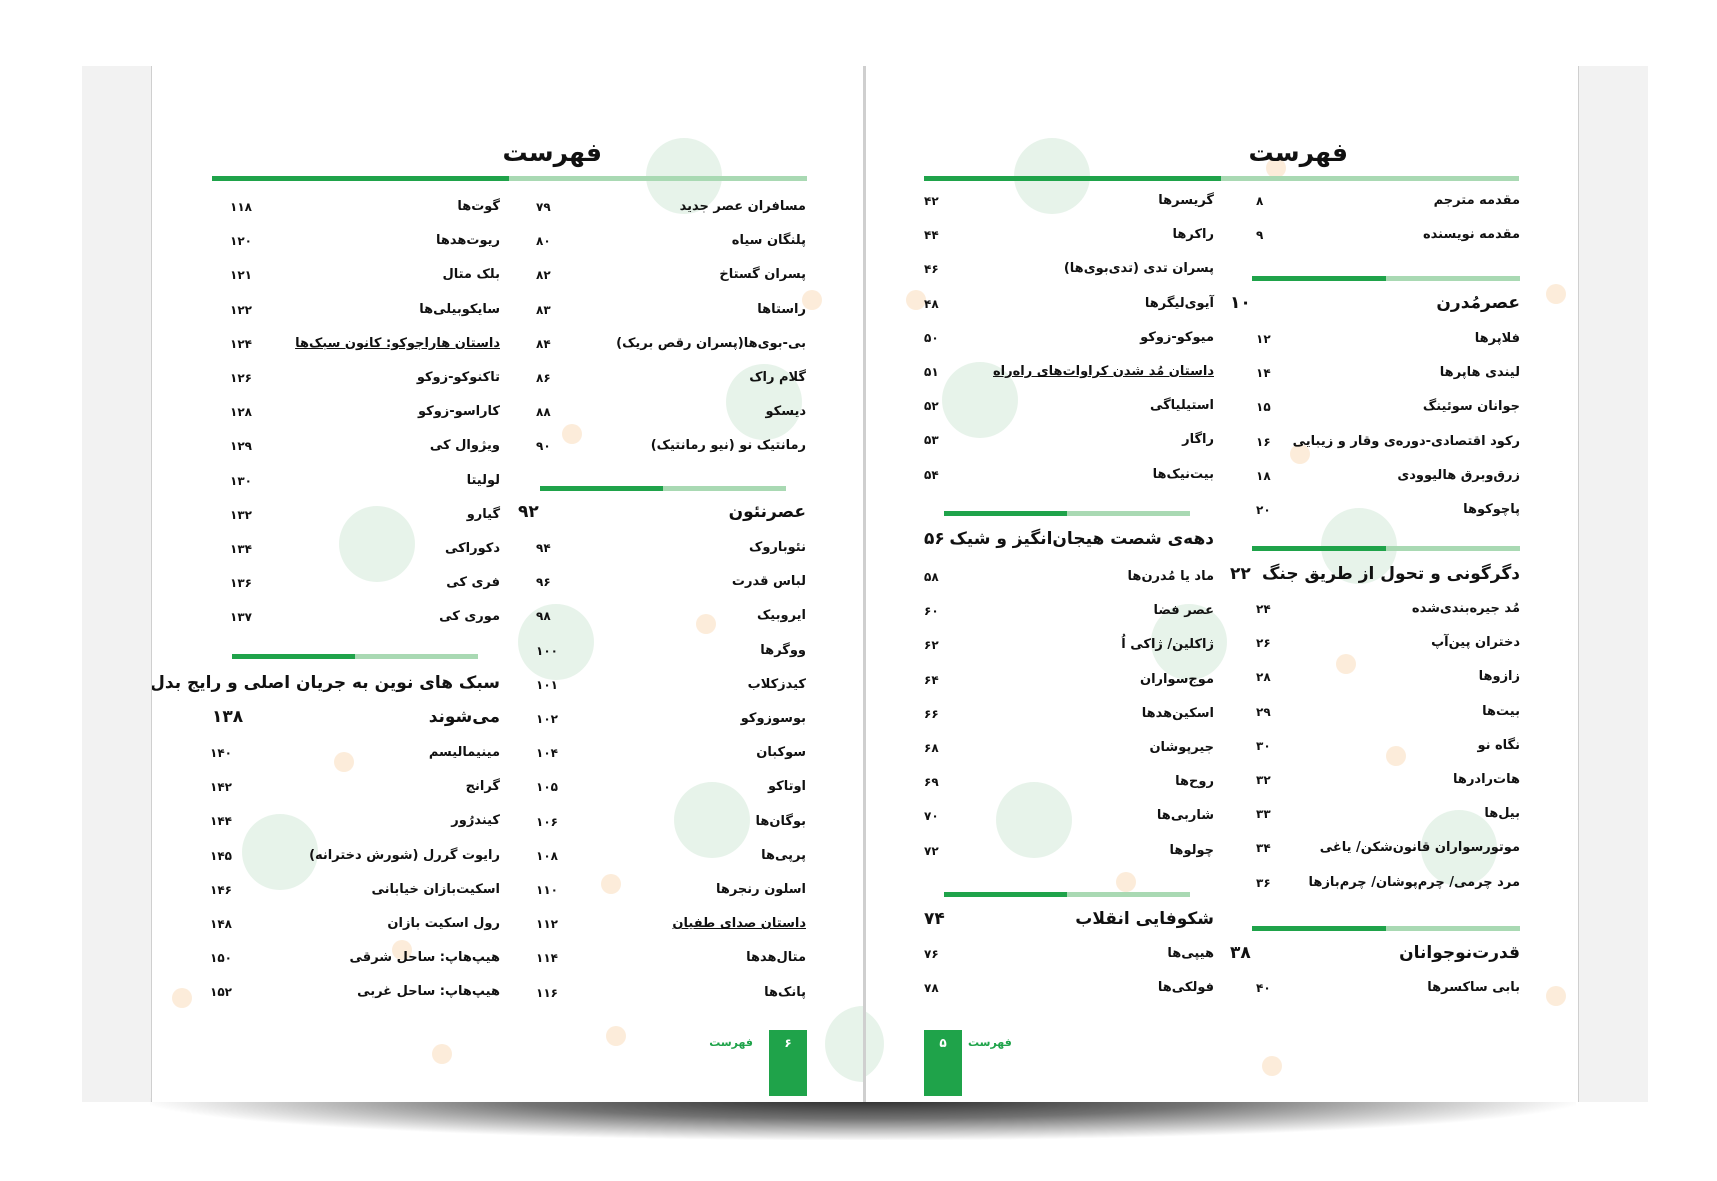  I want to click on toc-entry: عصر فضا ۶۰, so click(1069, 611).